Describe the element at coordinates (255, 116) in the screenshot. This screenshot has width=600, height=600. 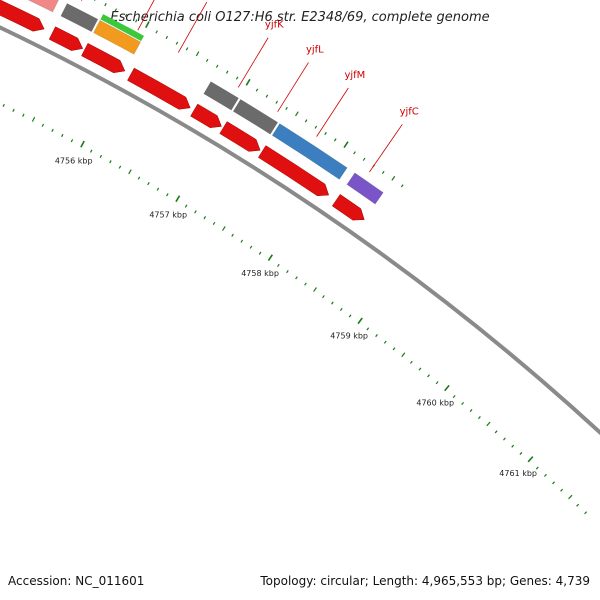
I see `feature-yjfL` at that location.